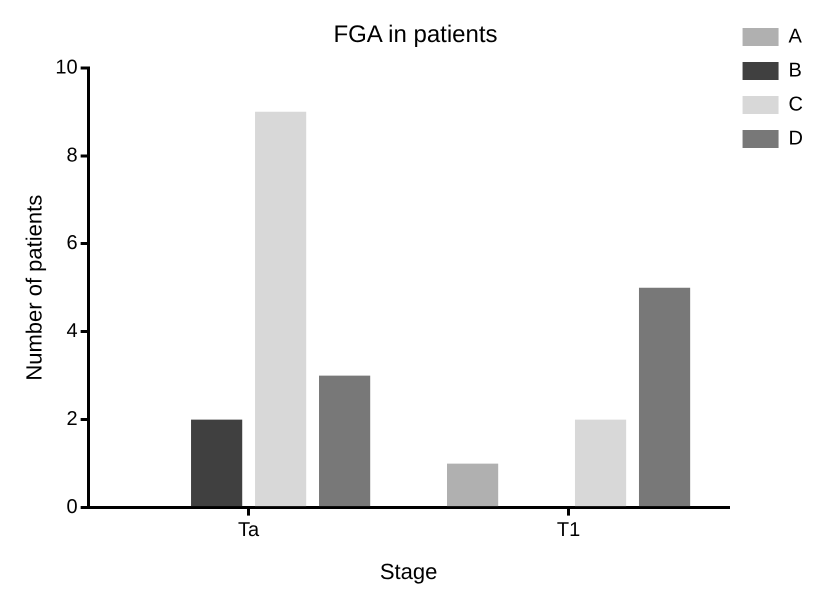  Describe the element at coordinates (415, 34) in the screenshot. I see `chart-title: FGA in patients` at that location.